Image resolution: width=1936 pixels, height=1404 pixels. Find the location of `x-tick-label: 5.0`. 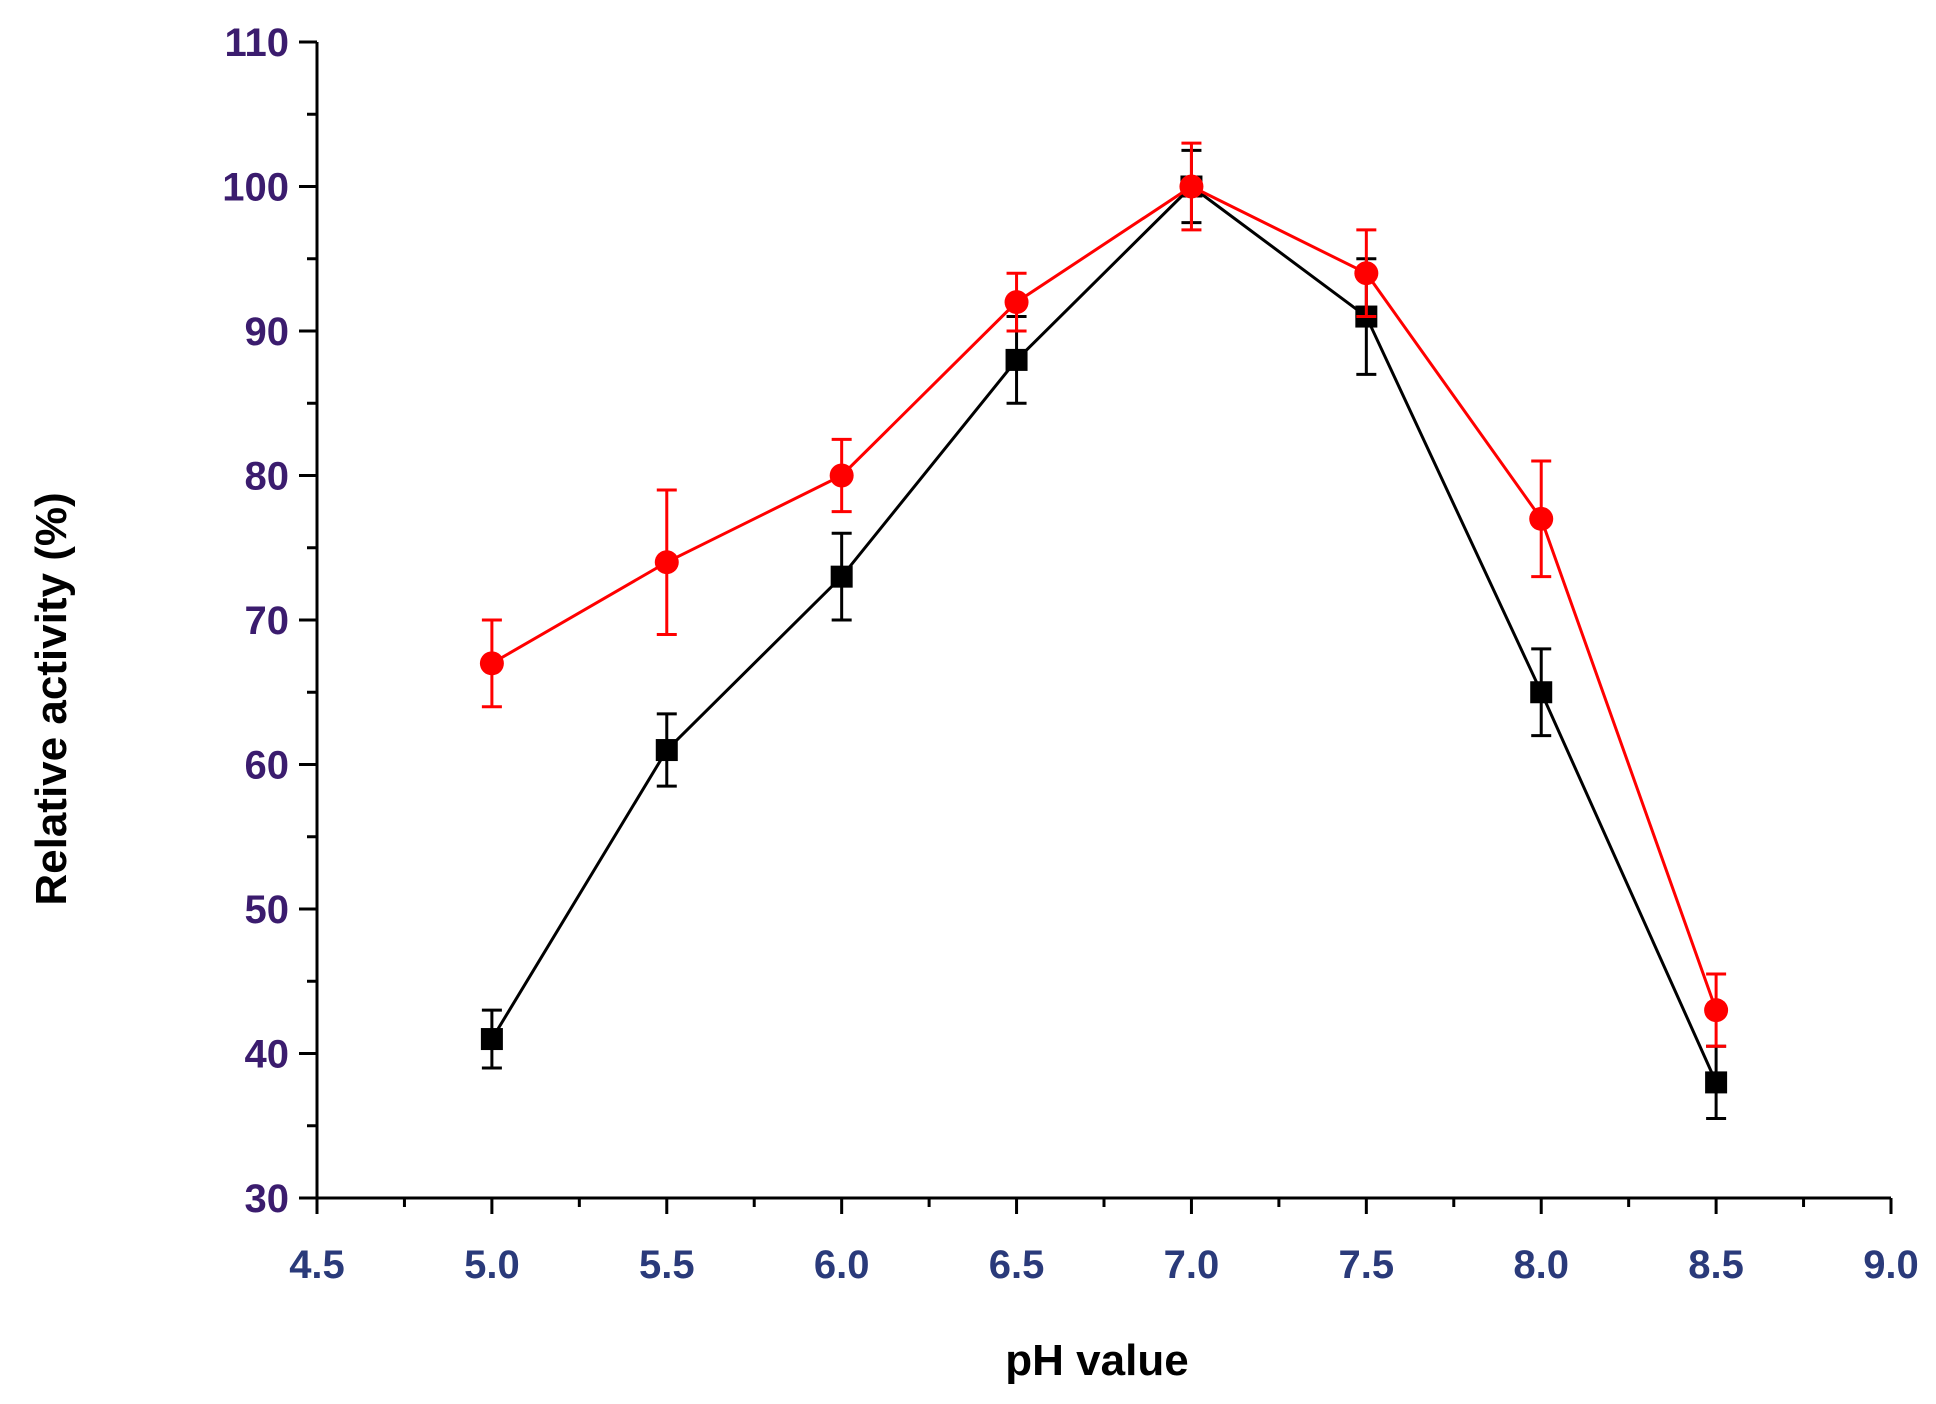

x-tick-label: 5.0 is located at coordinates (492, 1265).